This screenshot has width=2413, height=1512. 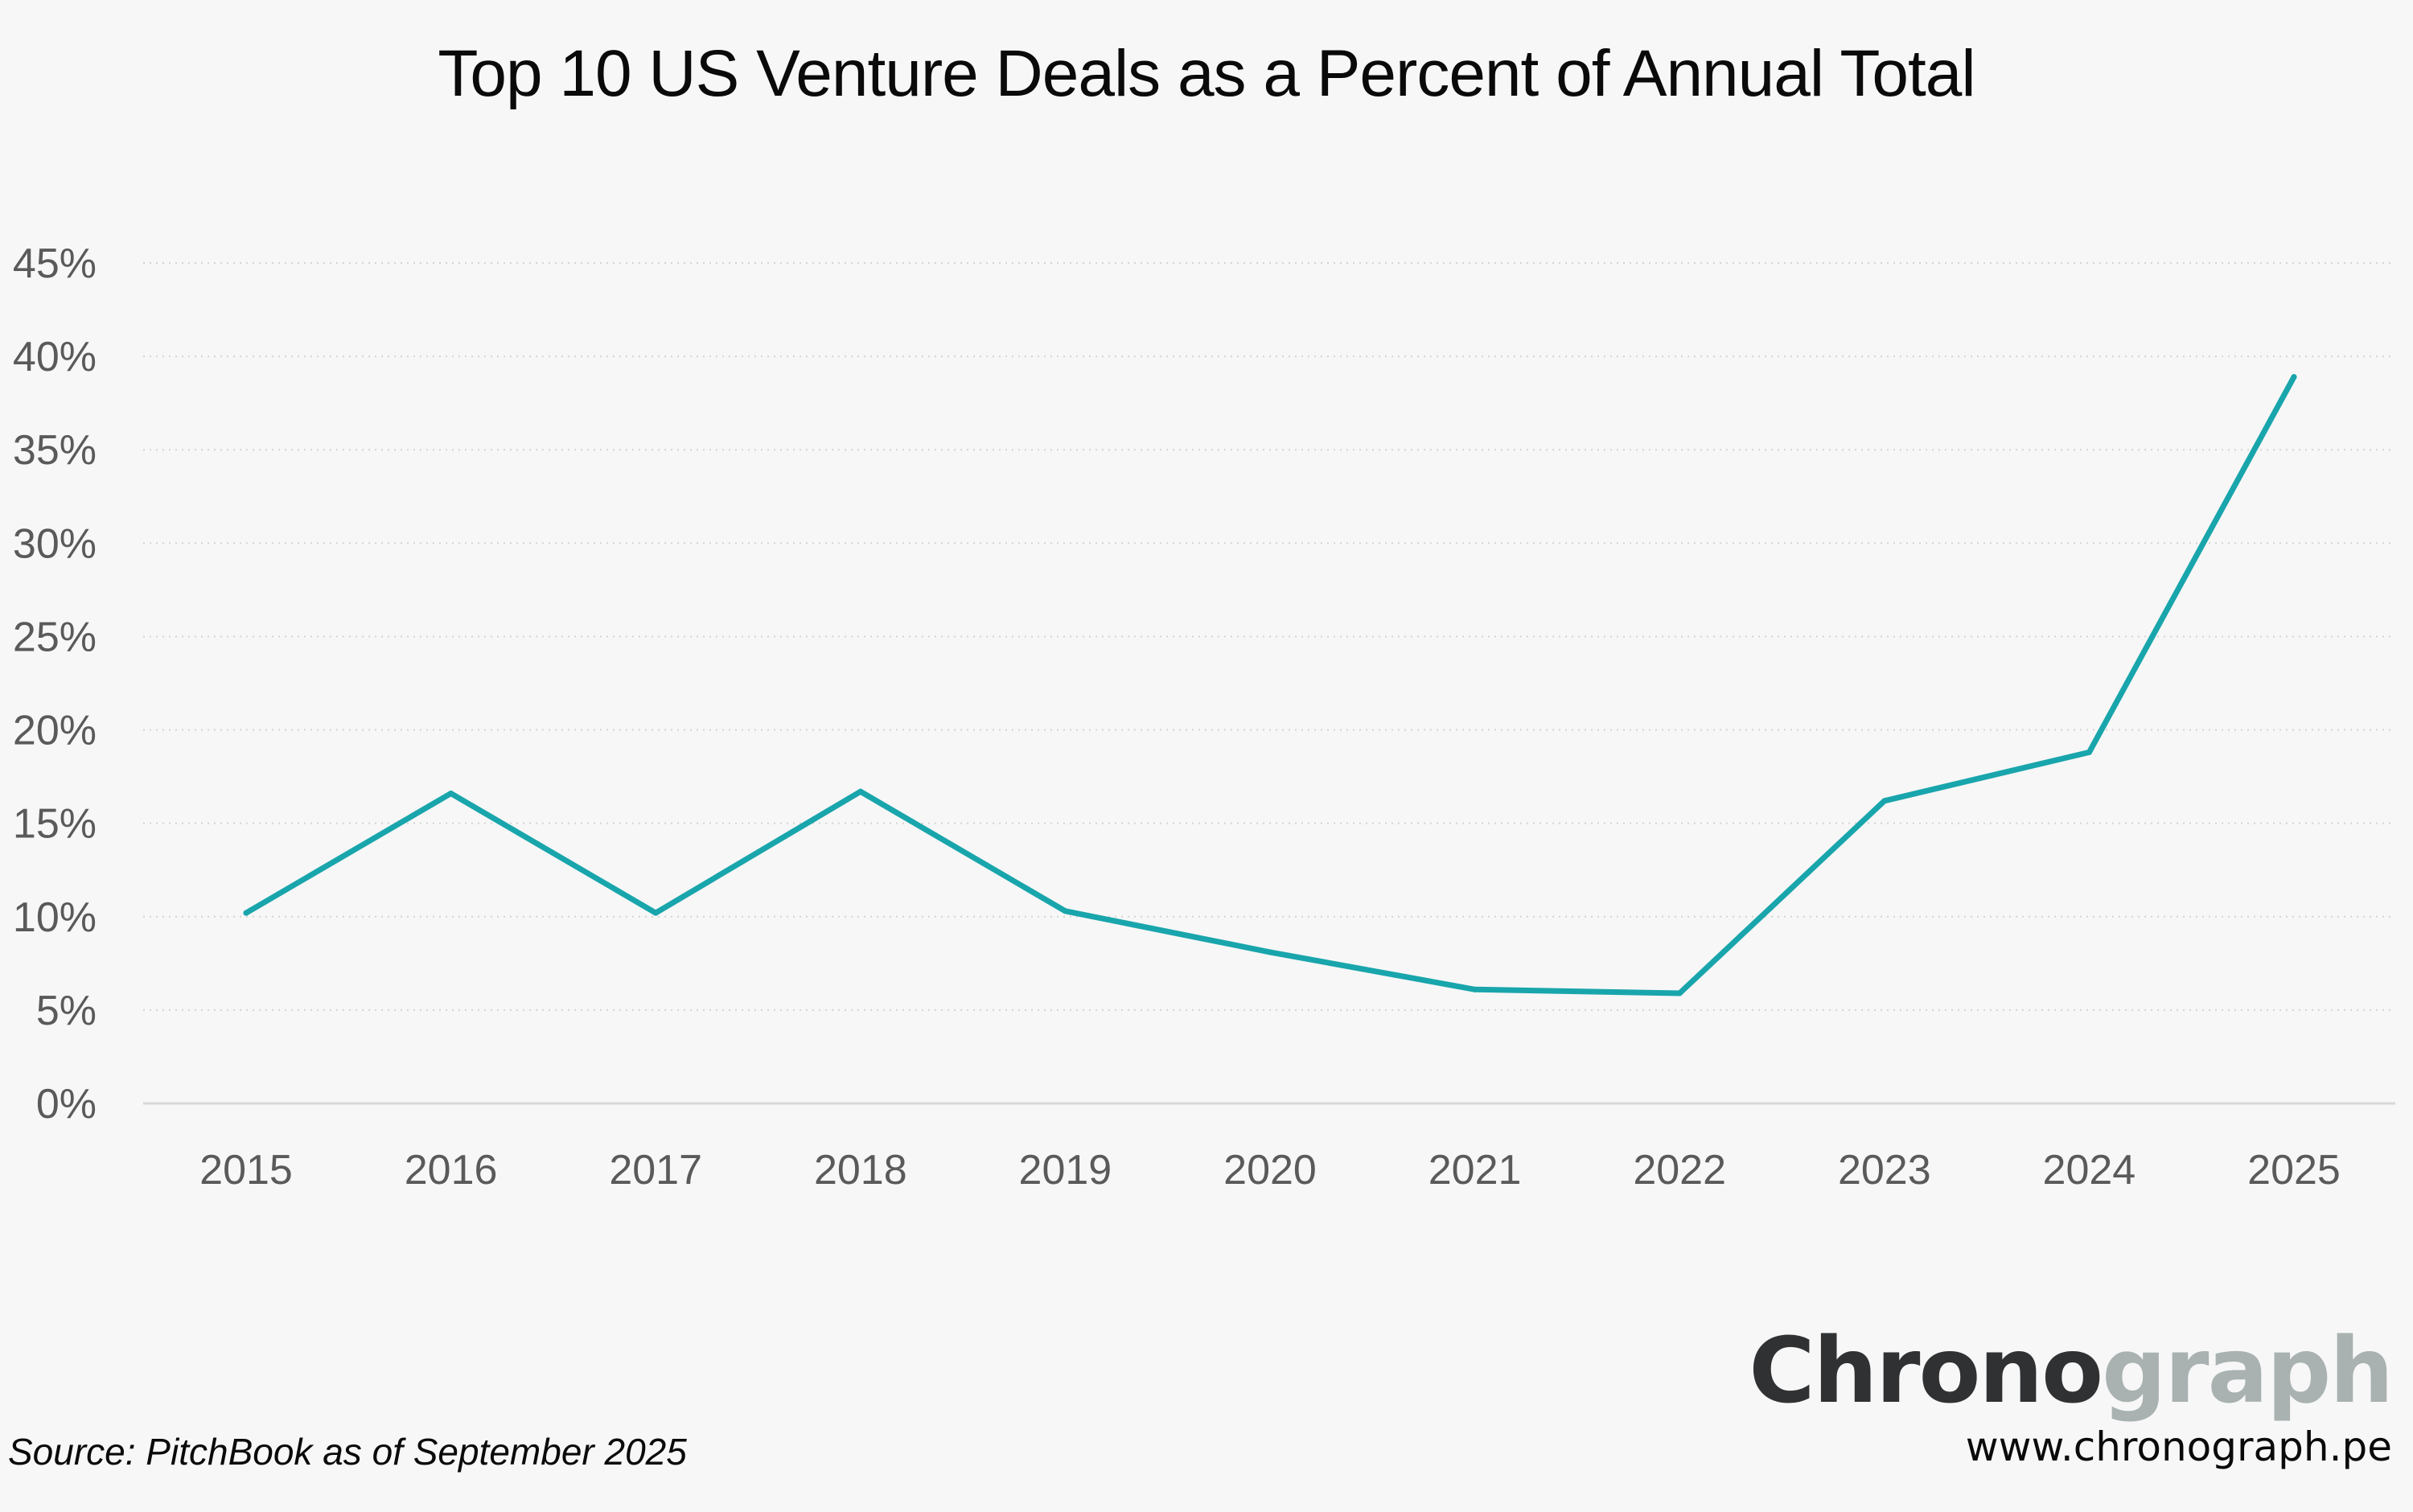 What do you see at coordinates (2248, 1372) in the screenshot?
I see `brand-logo-light: graph` at bounding box center [2248, 1372].